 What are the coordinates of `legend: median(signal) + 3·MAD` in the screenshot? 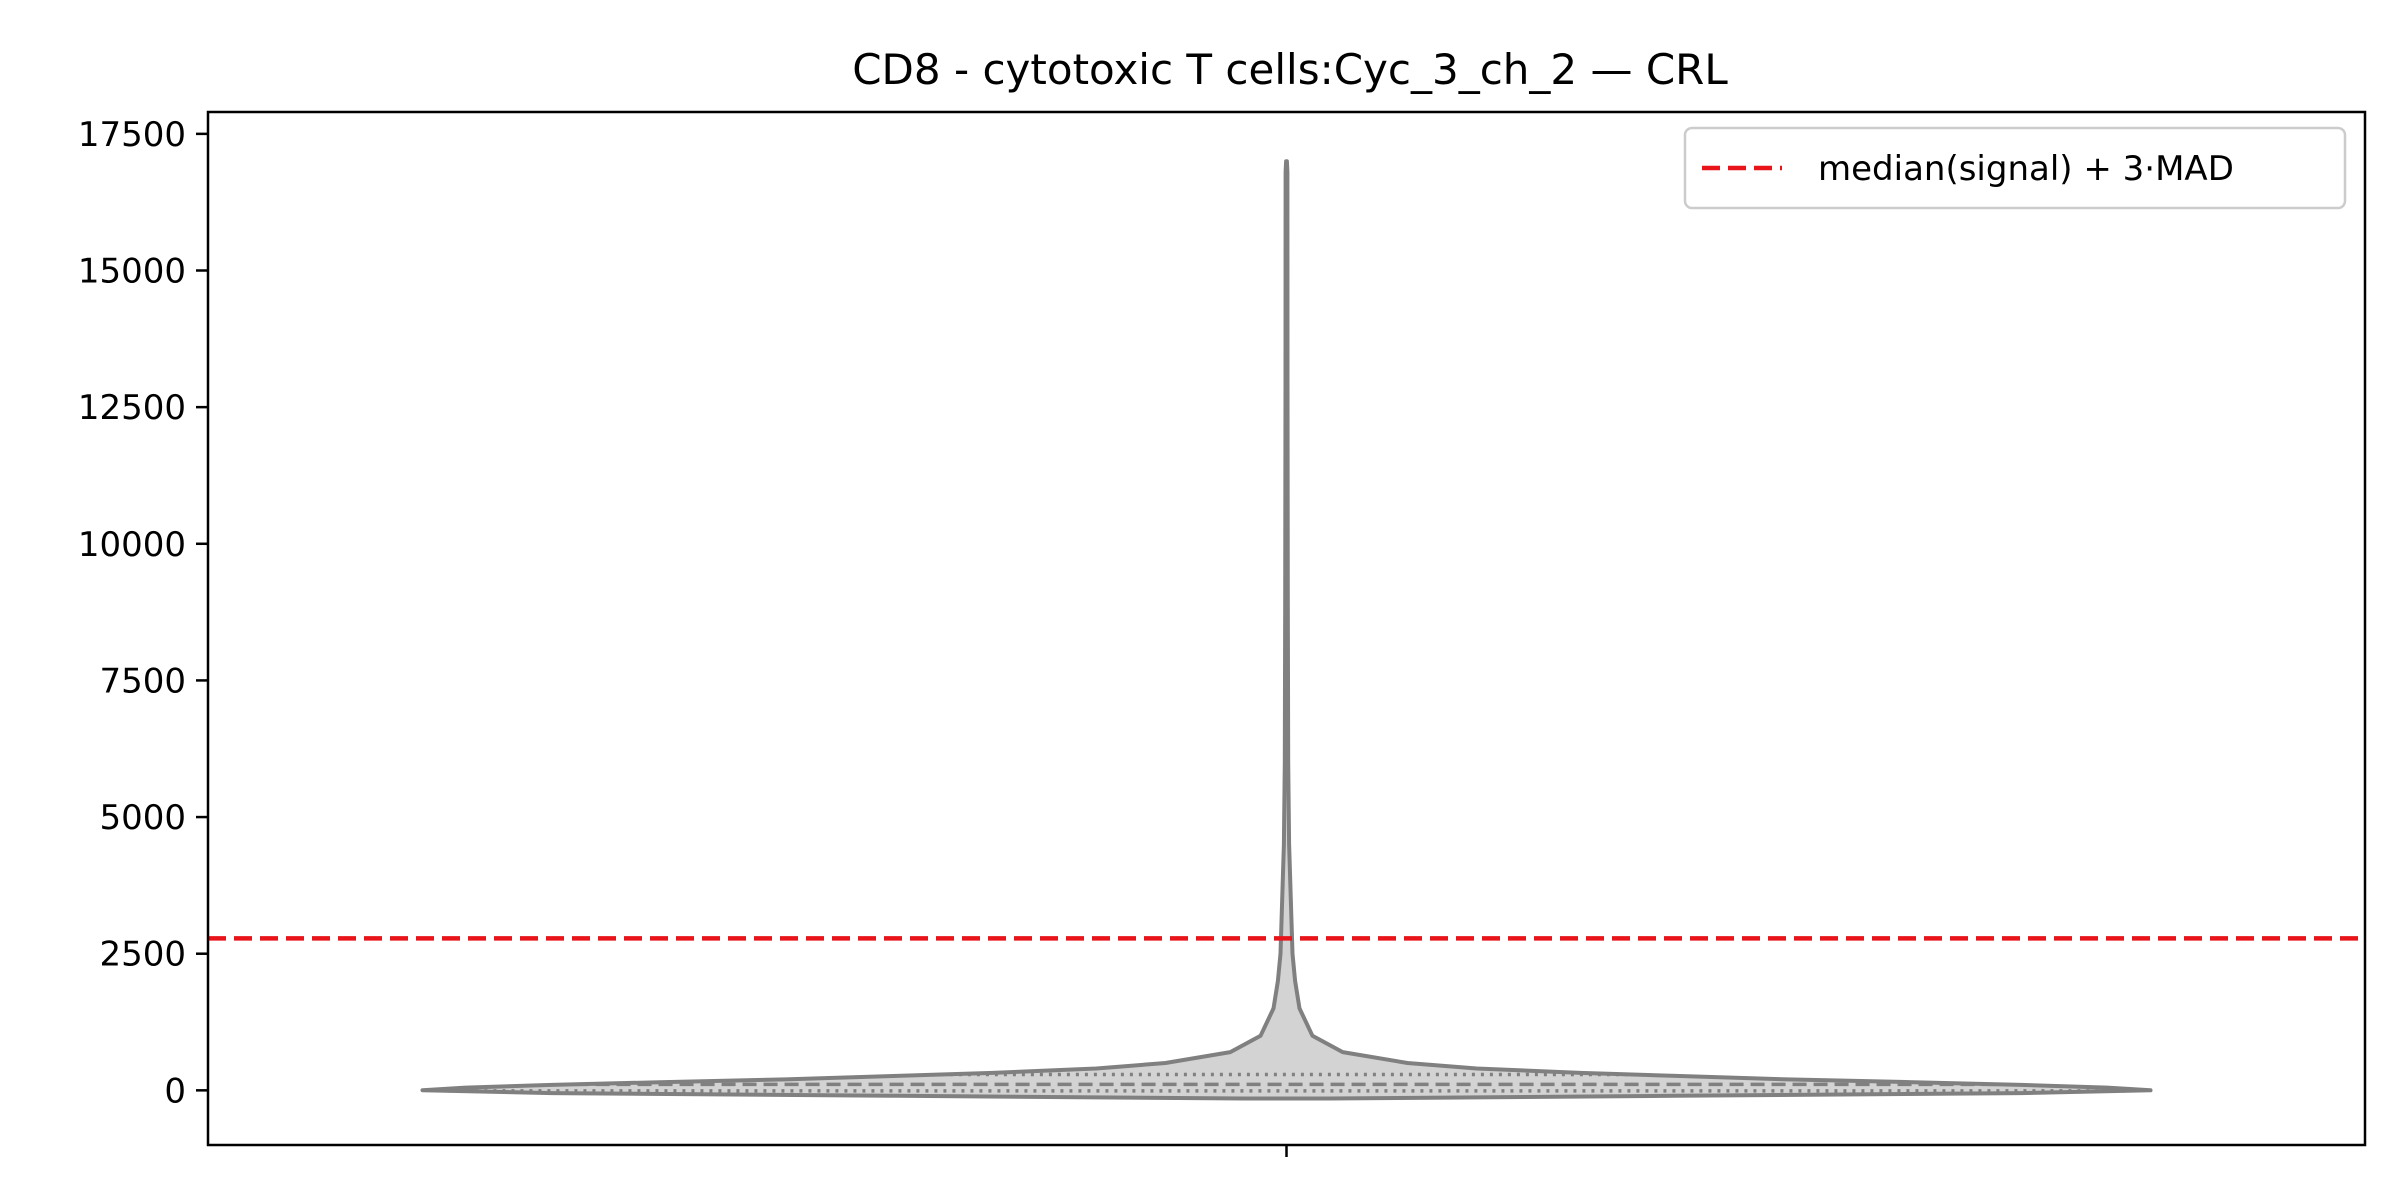 It's located at (2015, 168).